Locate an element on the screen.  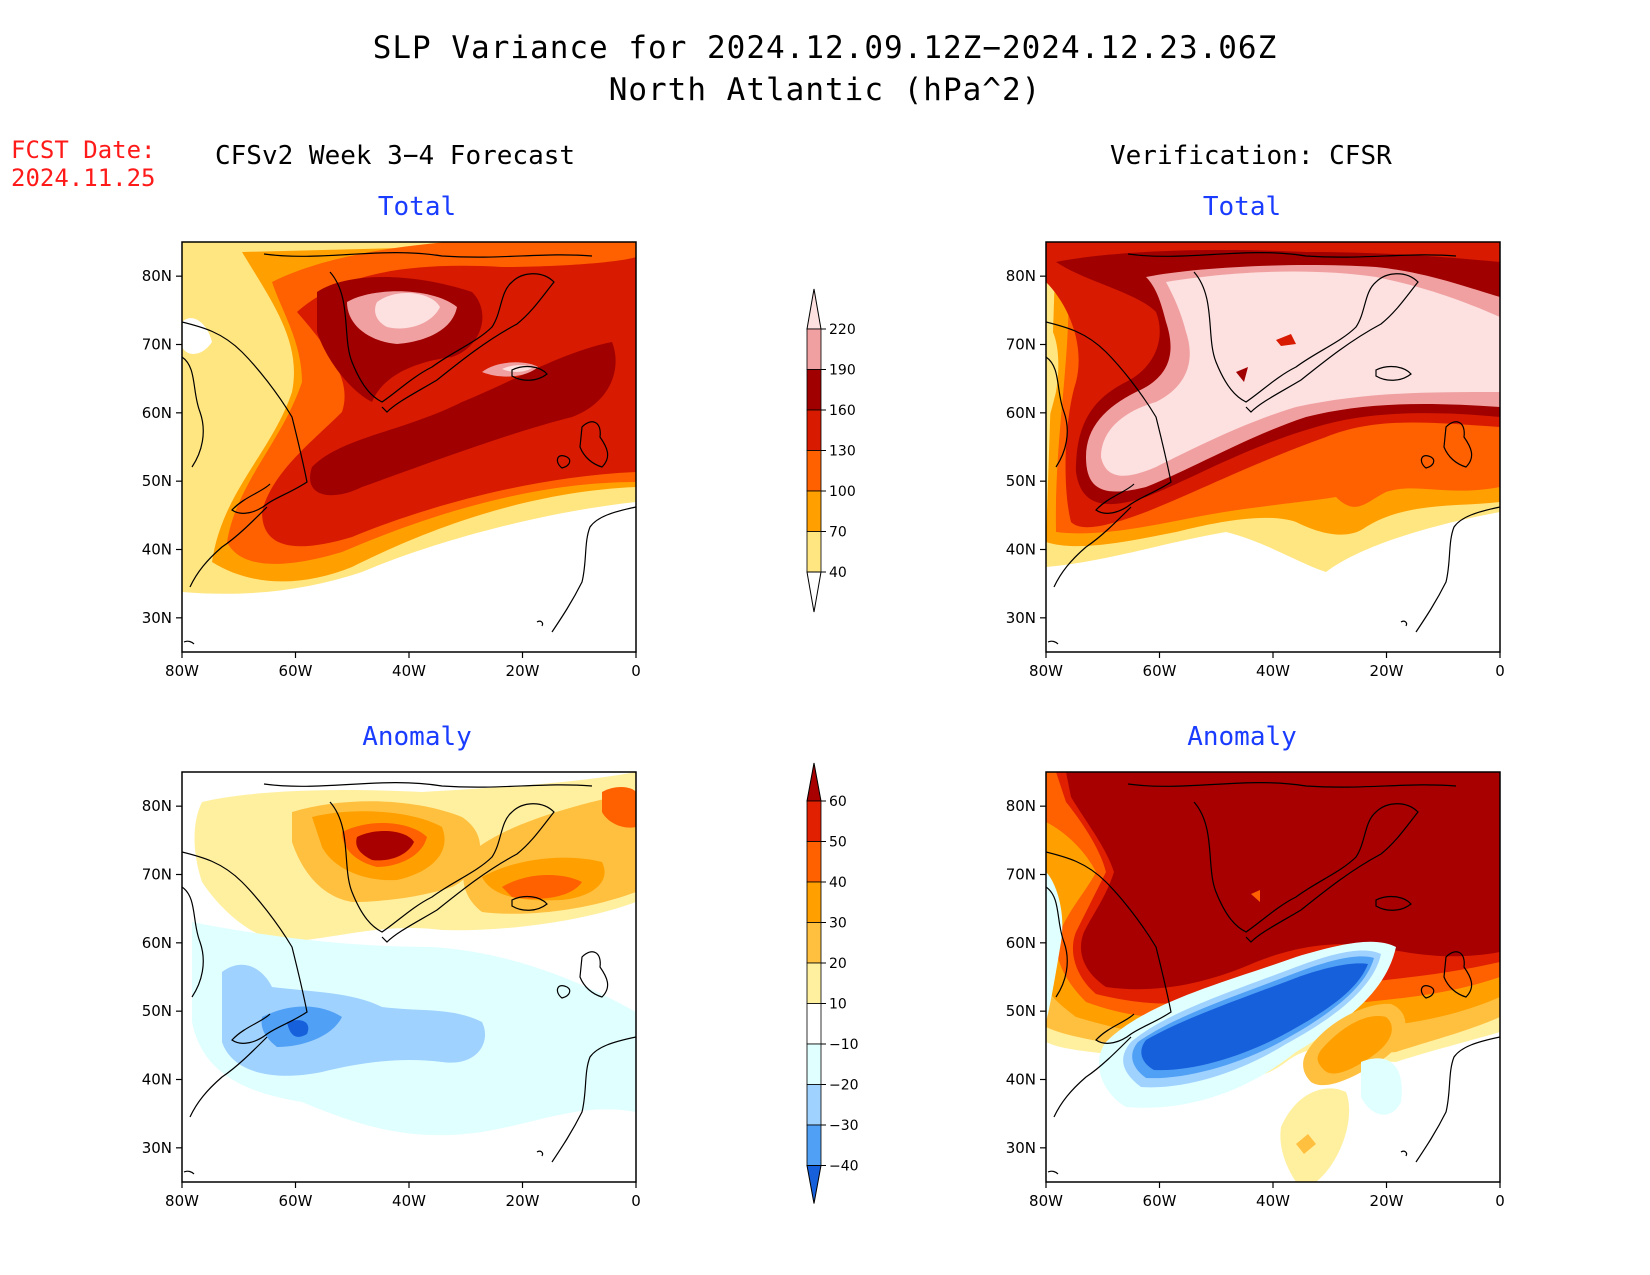
colorbar-total-label: 190 is located at coordinates (842, 371).